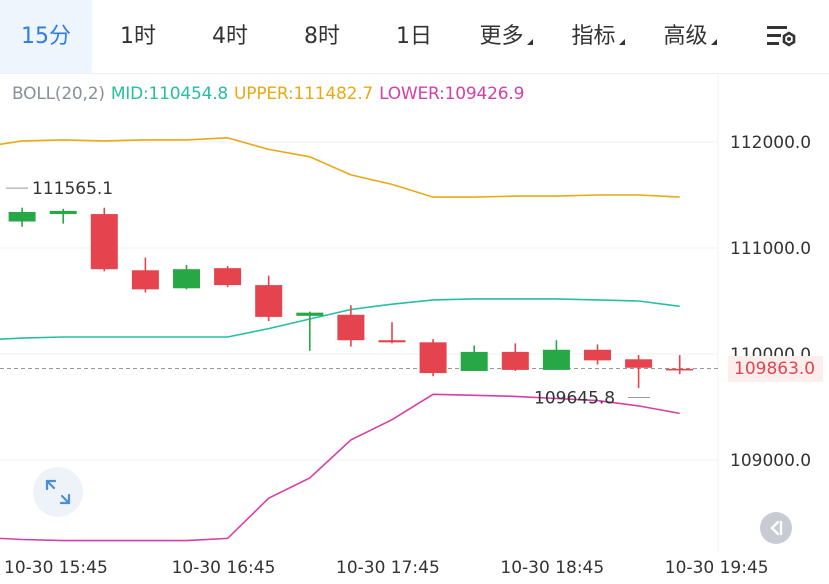 The image size is (829, 584). I want to click on tab-advanced: 高级, so click(690, 36).